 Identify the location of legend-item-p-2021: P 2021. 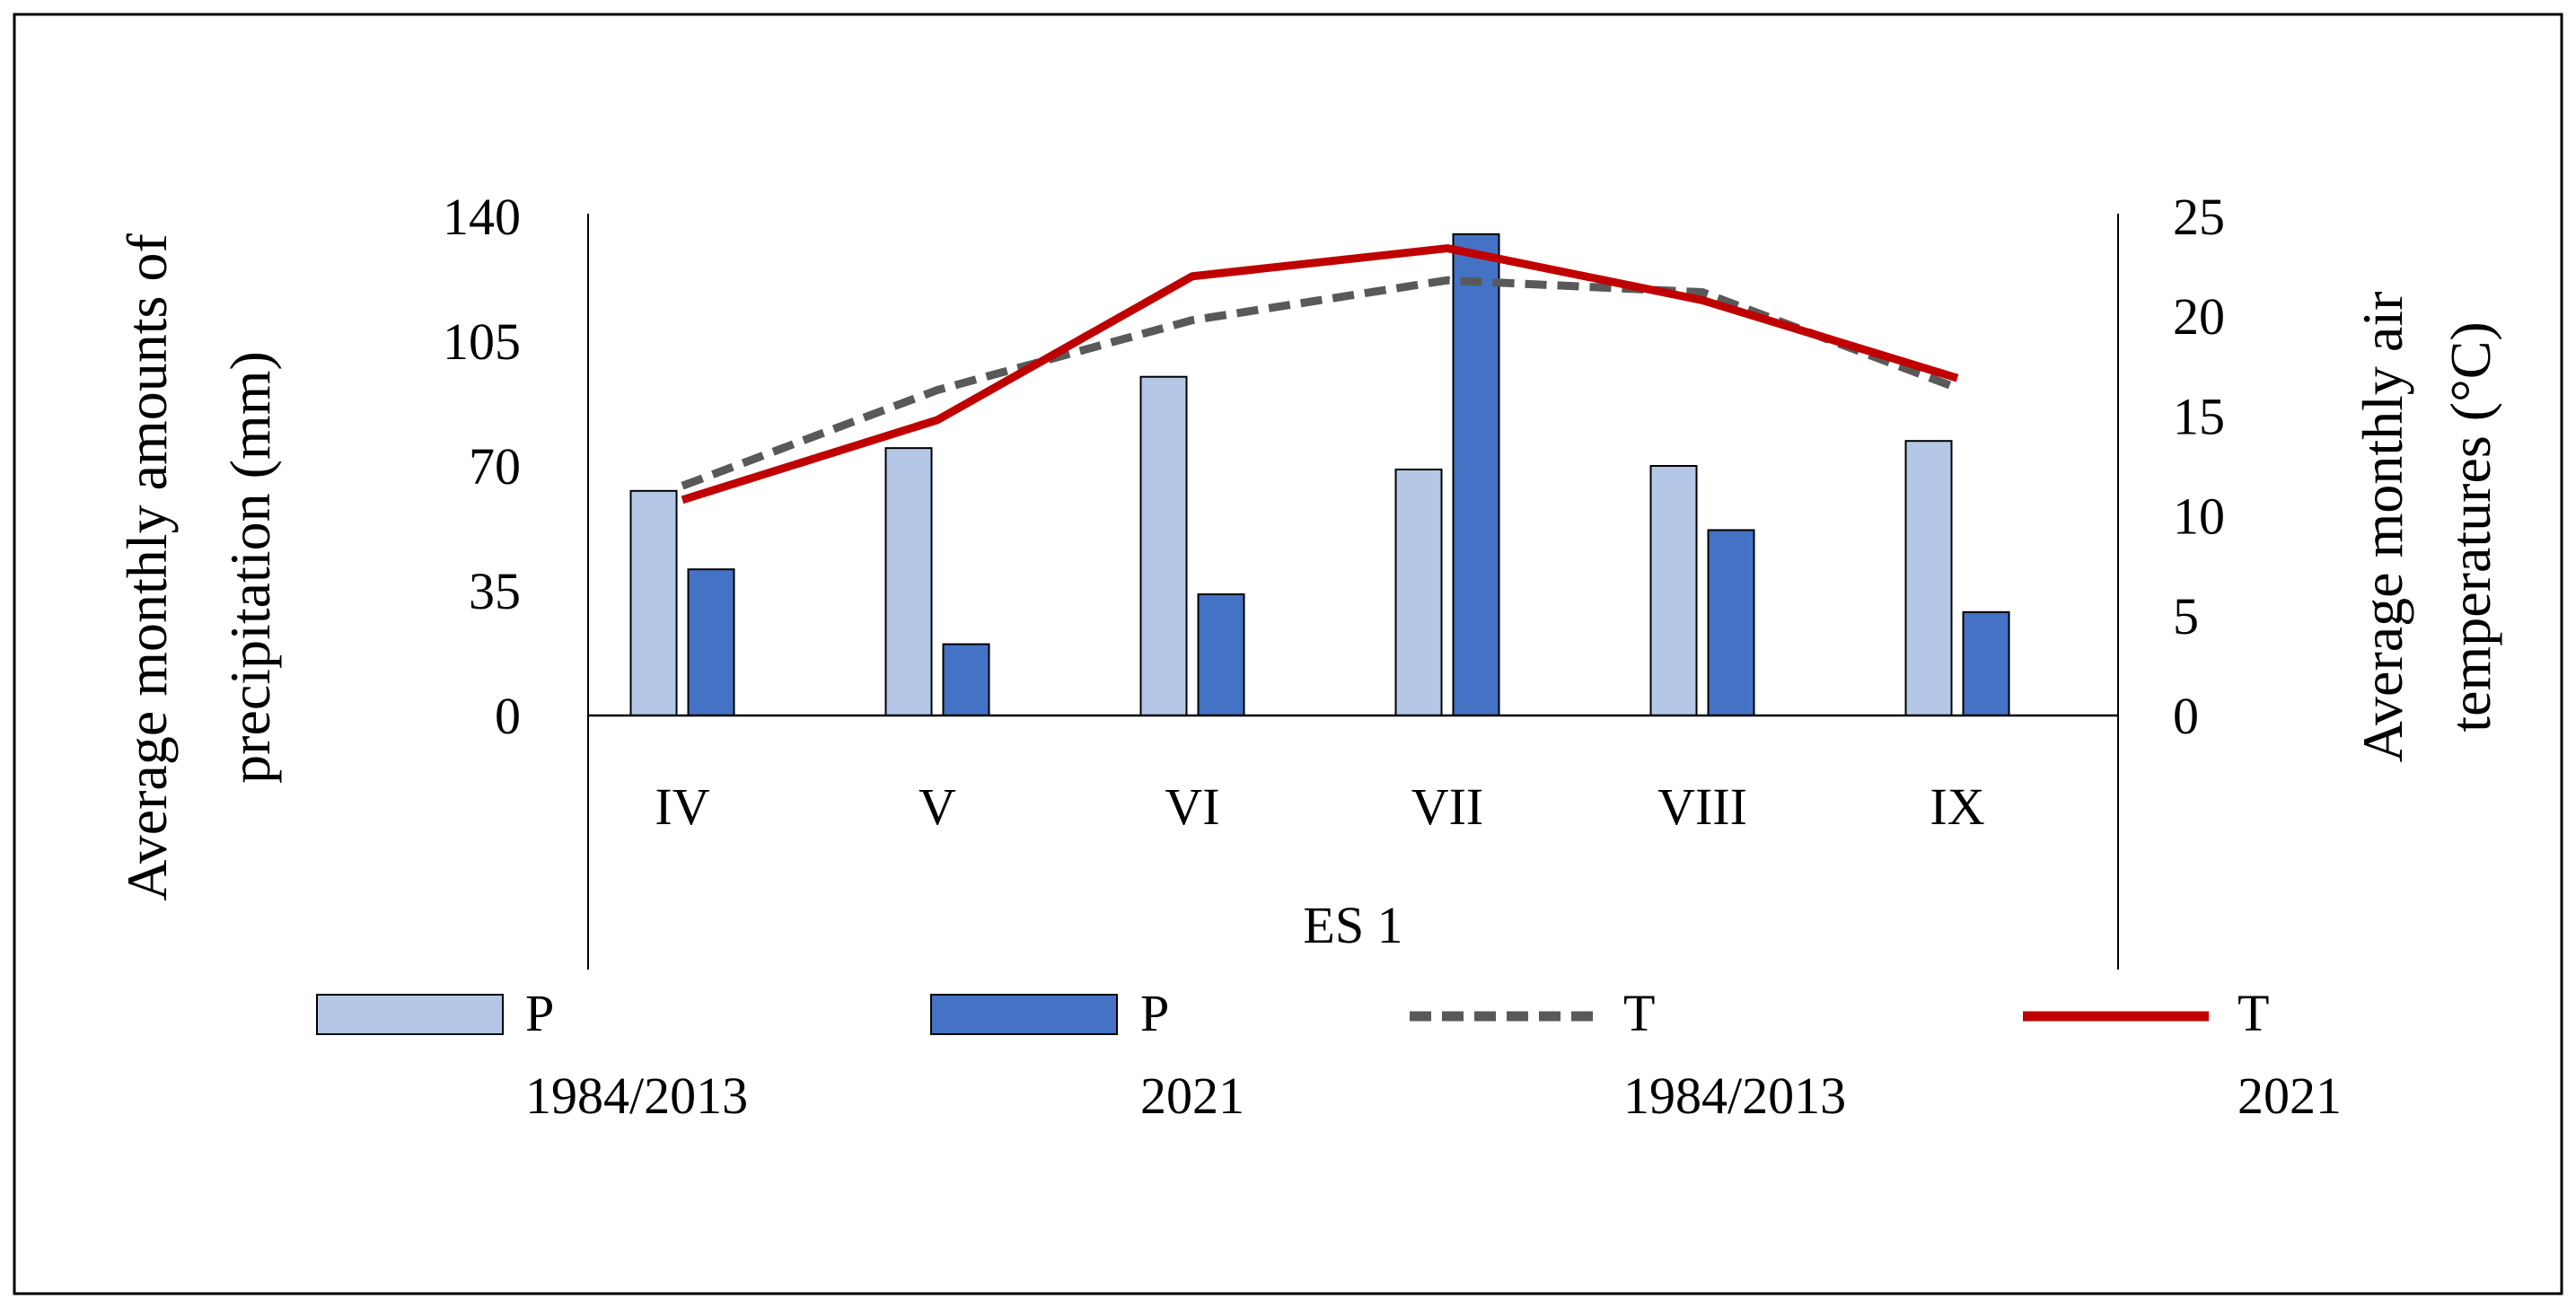
(1087, 1054).